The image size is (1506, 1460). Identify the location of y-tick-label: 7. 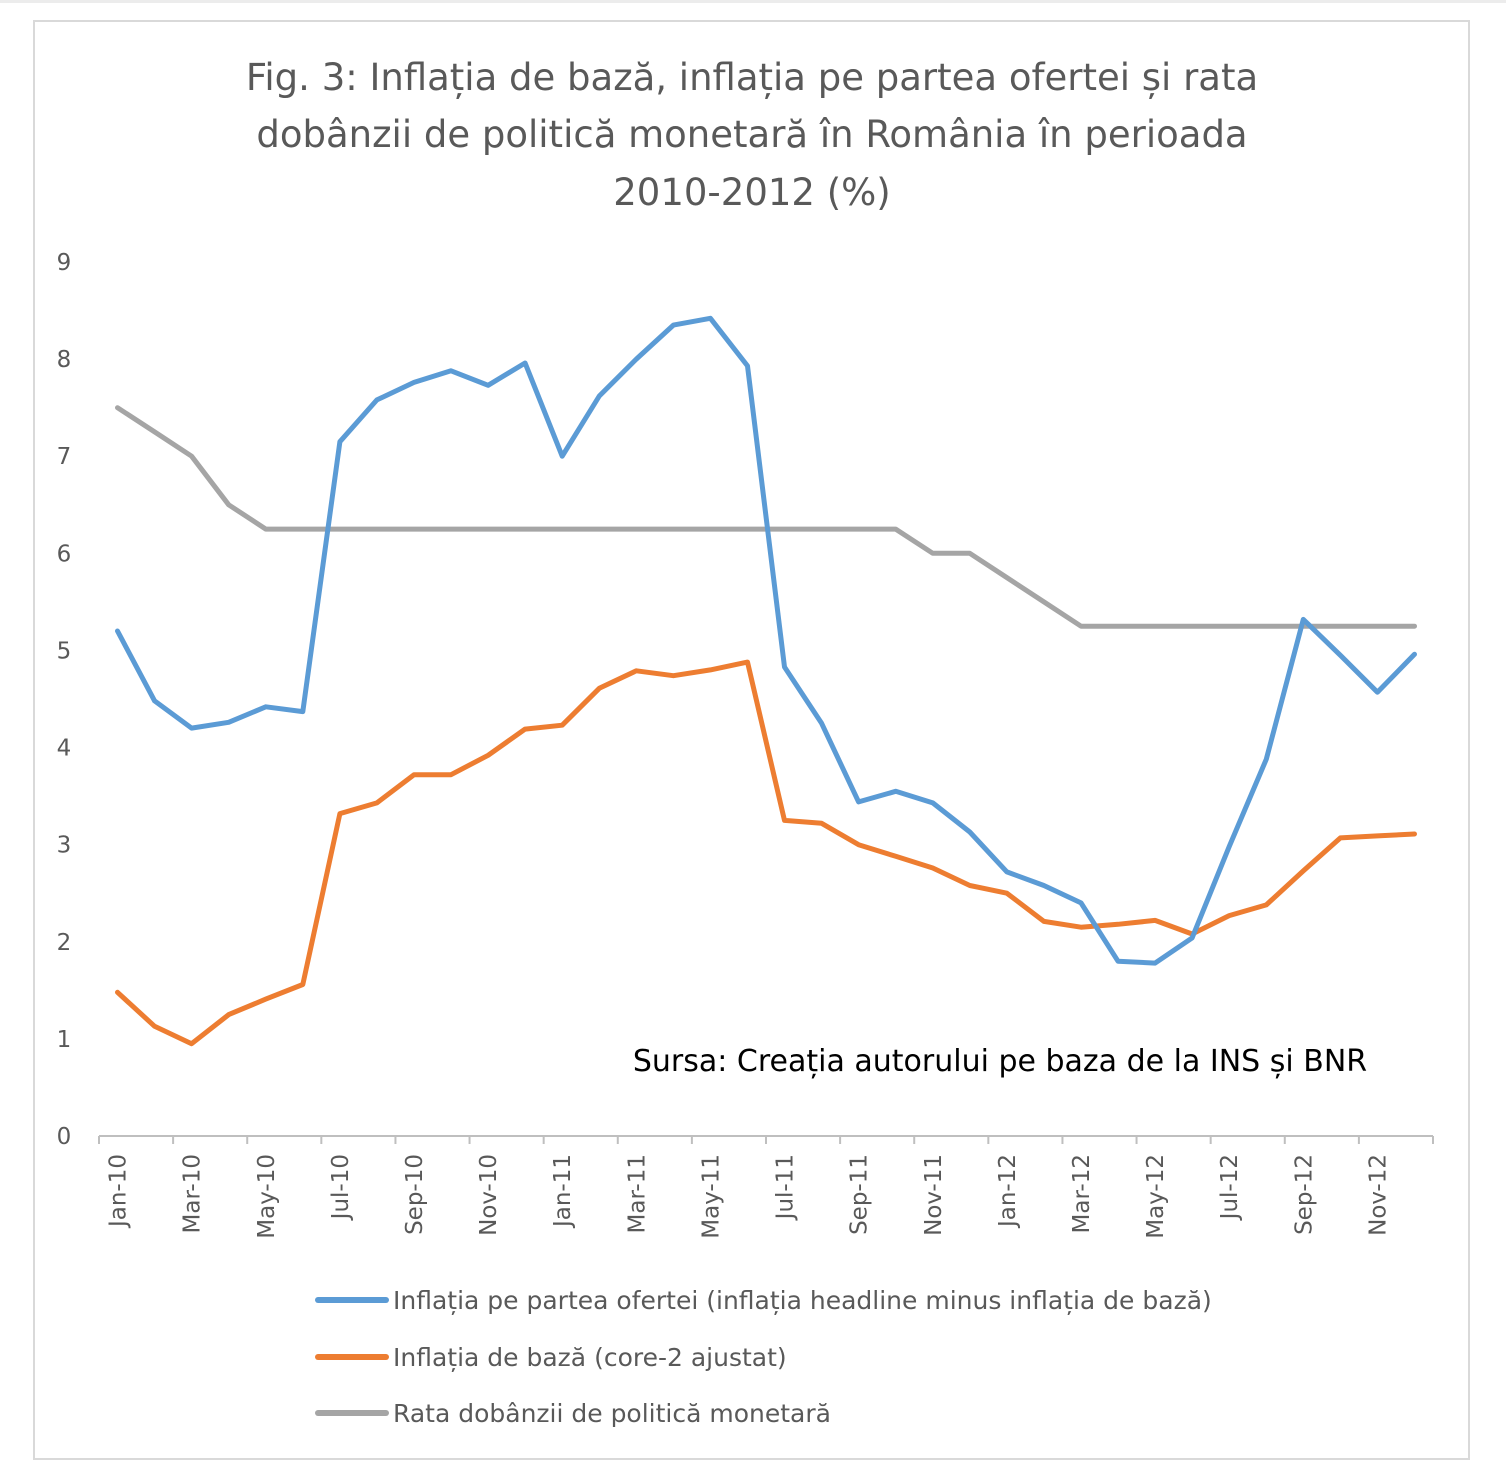
(64, 457).